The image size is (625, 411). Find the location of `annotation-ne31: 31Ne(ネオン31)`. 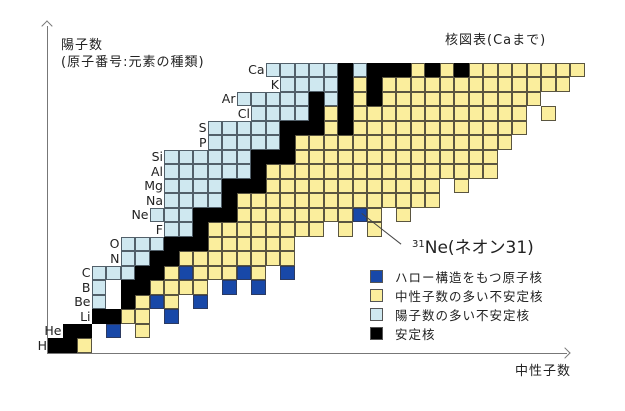

annotation-ne31: 31Ne(ネオン31) is located at coordinates (473, 245).